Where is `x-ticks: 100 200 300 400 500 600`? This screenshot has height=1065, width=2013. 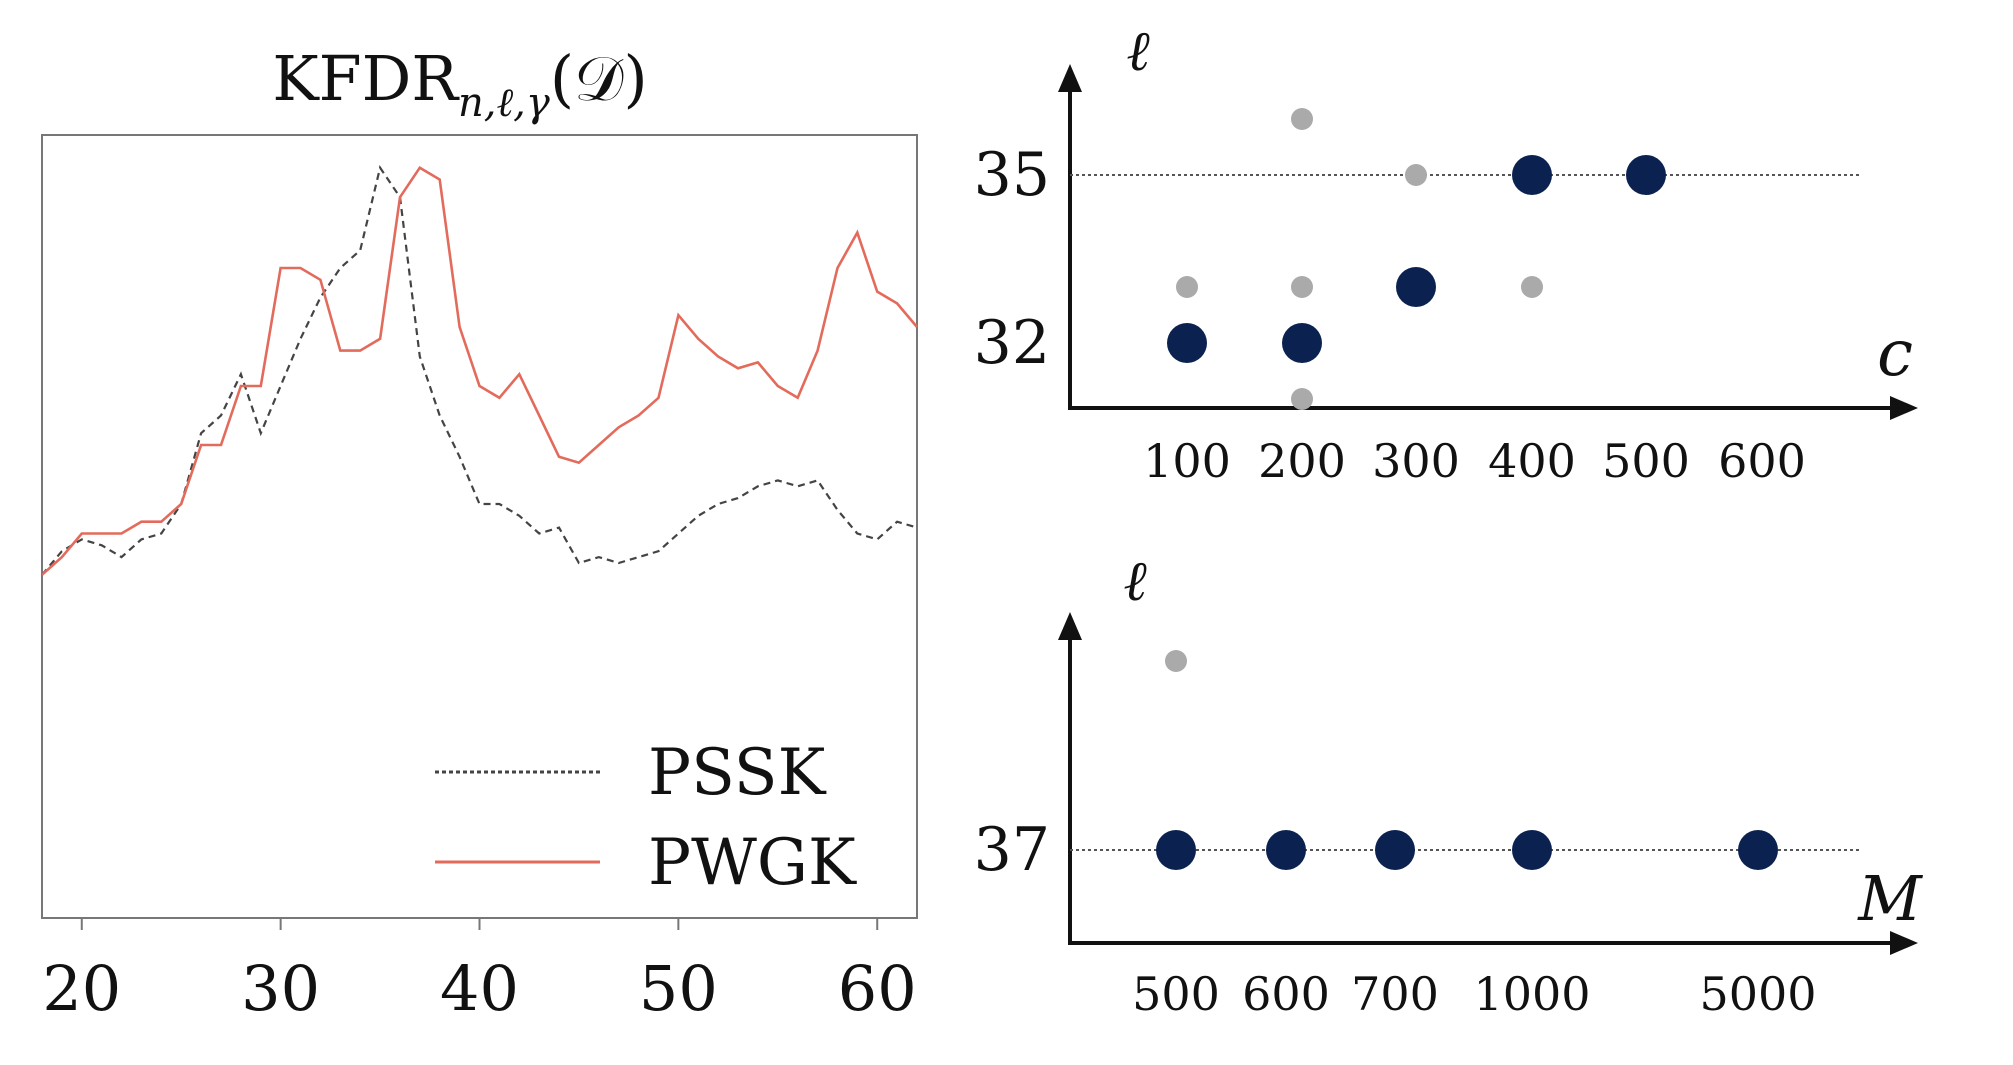 x-ticks: 100 200 300 400 500 600 is located at coordinates (1474, 461).